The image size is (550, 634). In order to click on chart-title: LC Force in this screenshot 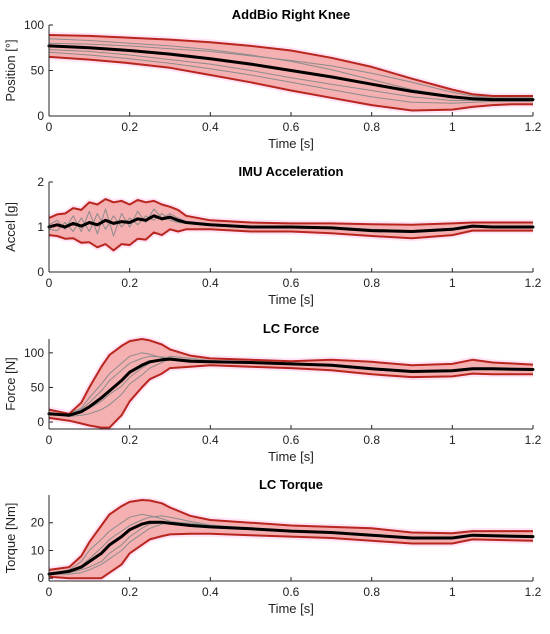, I will do `click(291, 328)`.